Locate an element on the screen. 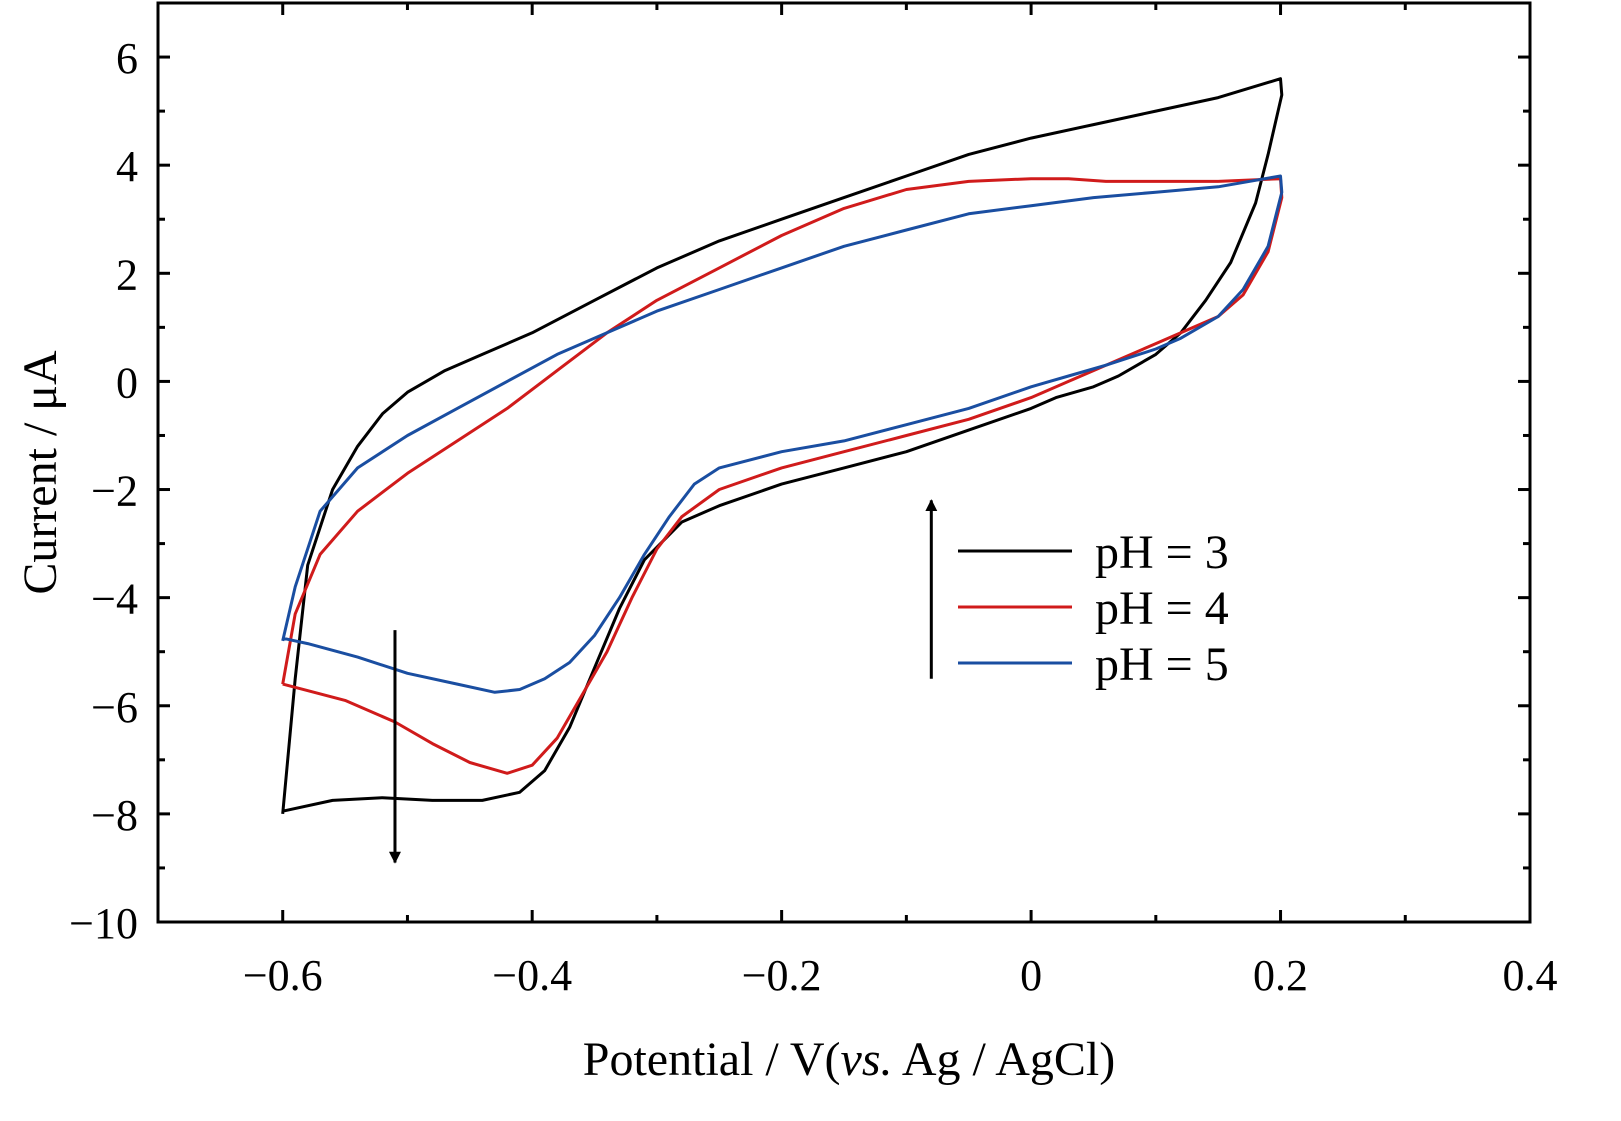 The width and height of the screenshot is (1621, 1121). x-tick-label: −0.4 is located at coordinates (532, 975).